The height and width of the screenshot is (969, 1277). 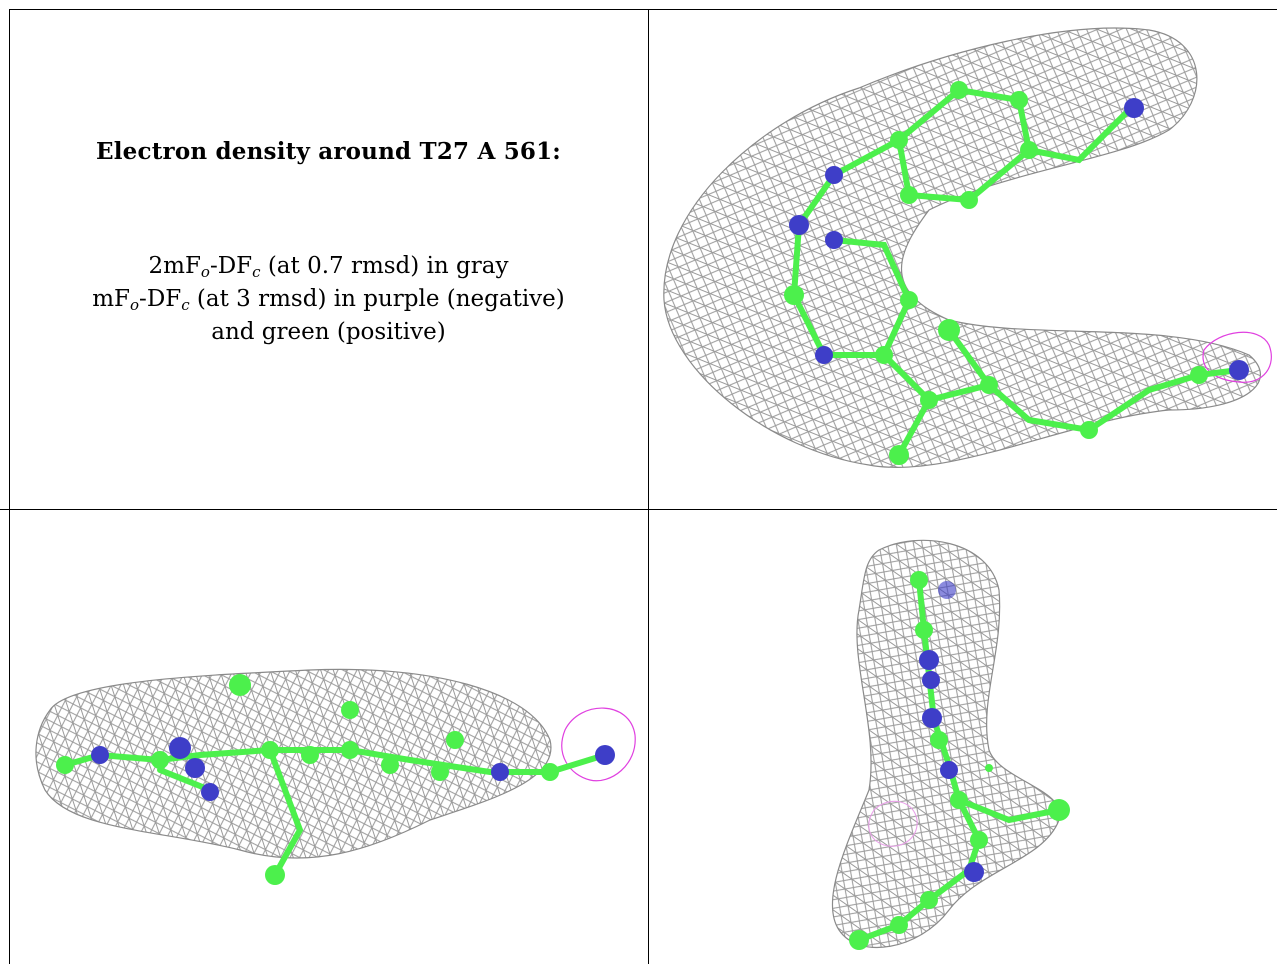 I want to click on table-center-divider, so click(x=648, y=486).